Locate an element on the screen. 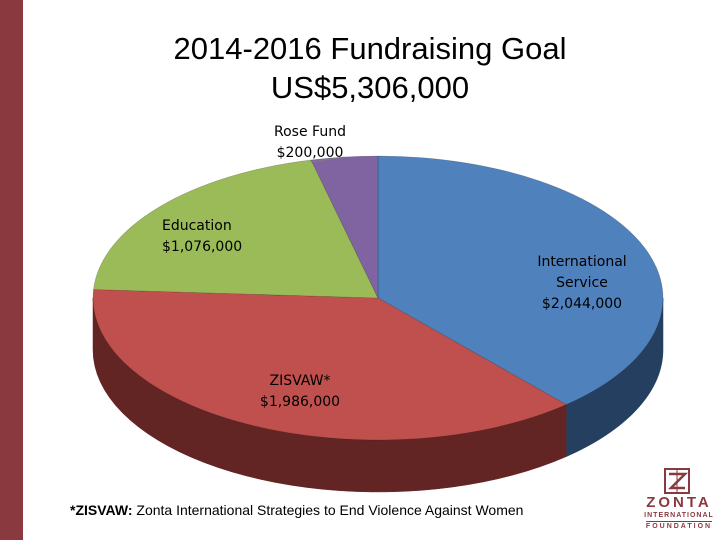 The width and height of the screenshot is (720, 540). logo-text-foundation: FOUNDATION is located at coordinates (679, 526).